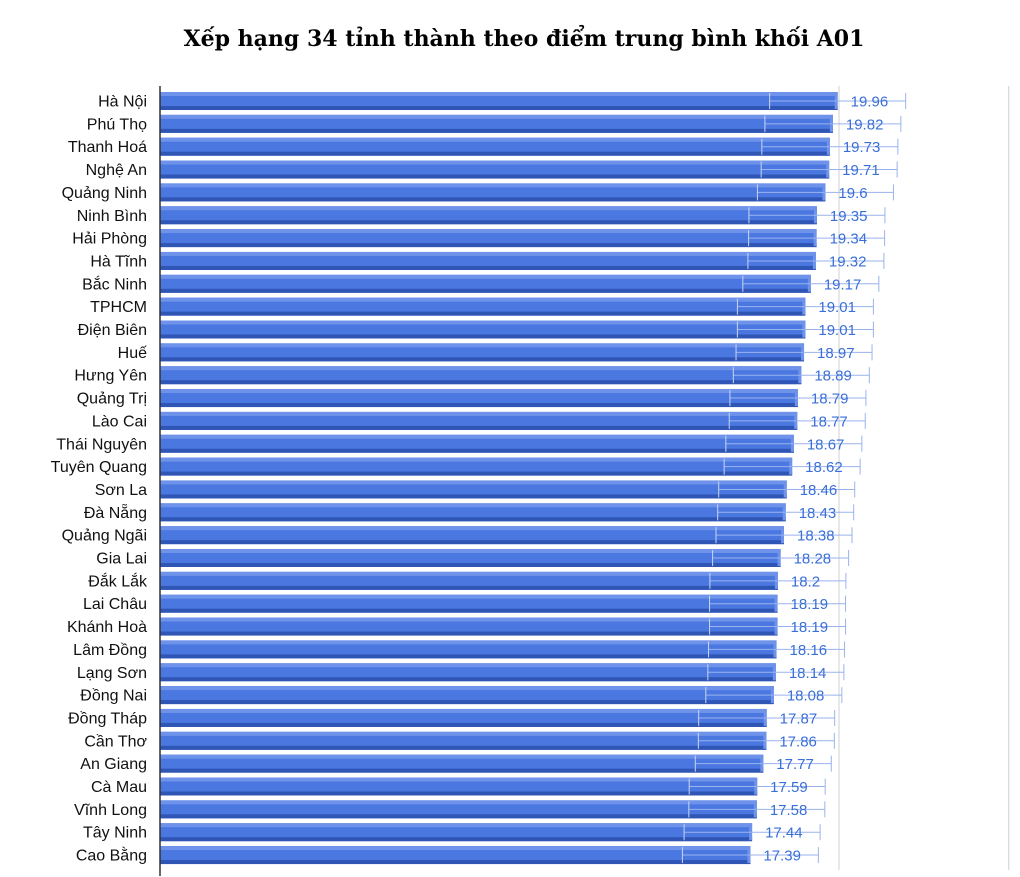  Describe the element at coordinates (112, 330) in the screenshot. I see `category-label: Điện Biên` at that location.